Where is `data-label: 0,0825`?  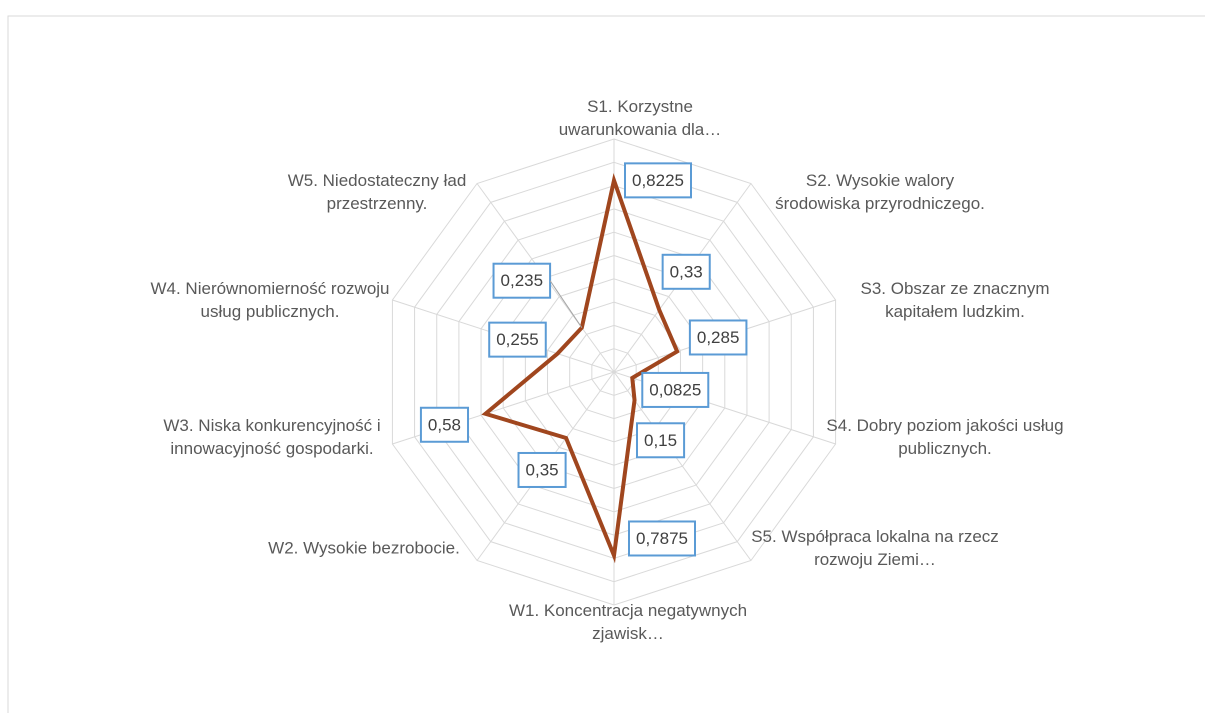
data-label: 0,0825 is located at coordinates (675, 389).